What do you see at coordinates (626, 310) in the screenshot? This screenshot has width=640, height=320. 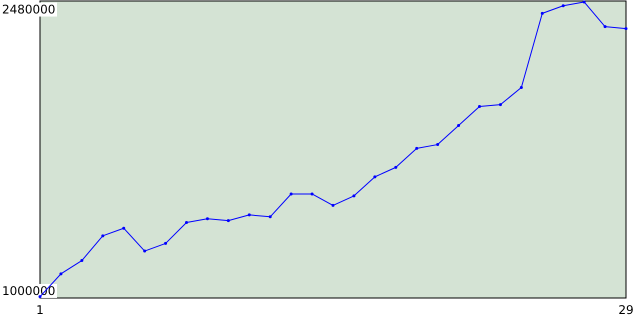 I see `x-tick-label: 29` at bounding box center [626, 310].